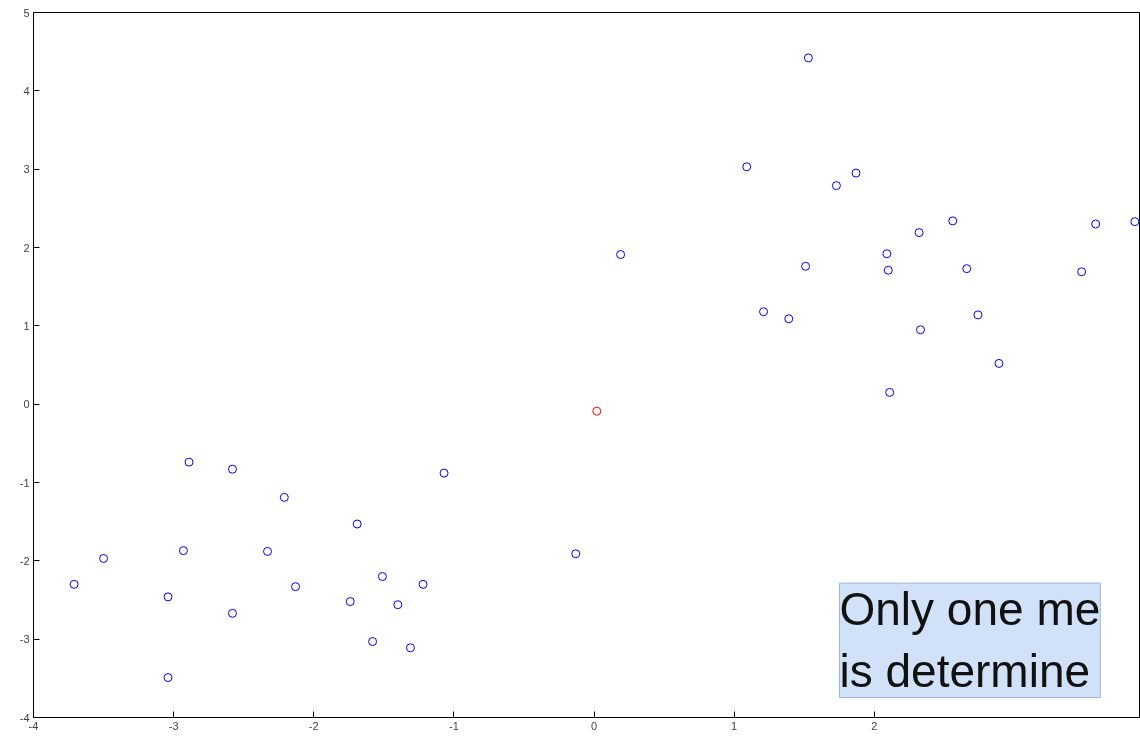 The width and height of the screenshot is (1140, 743). I want to click on y-tick-label: -3, so click(24, 639).